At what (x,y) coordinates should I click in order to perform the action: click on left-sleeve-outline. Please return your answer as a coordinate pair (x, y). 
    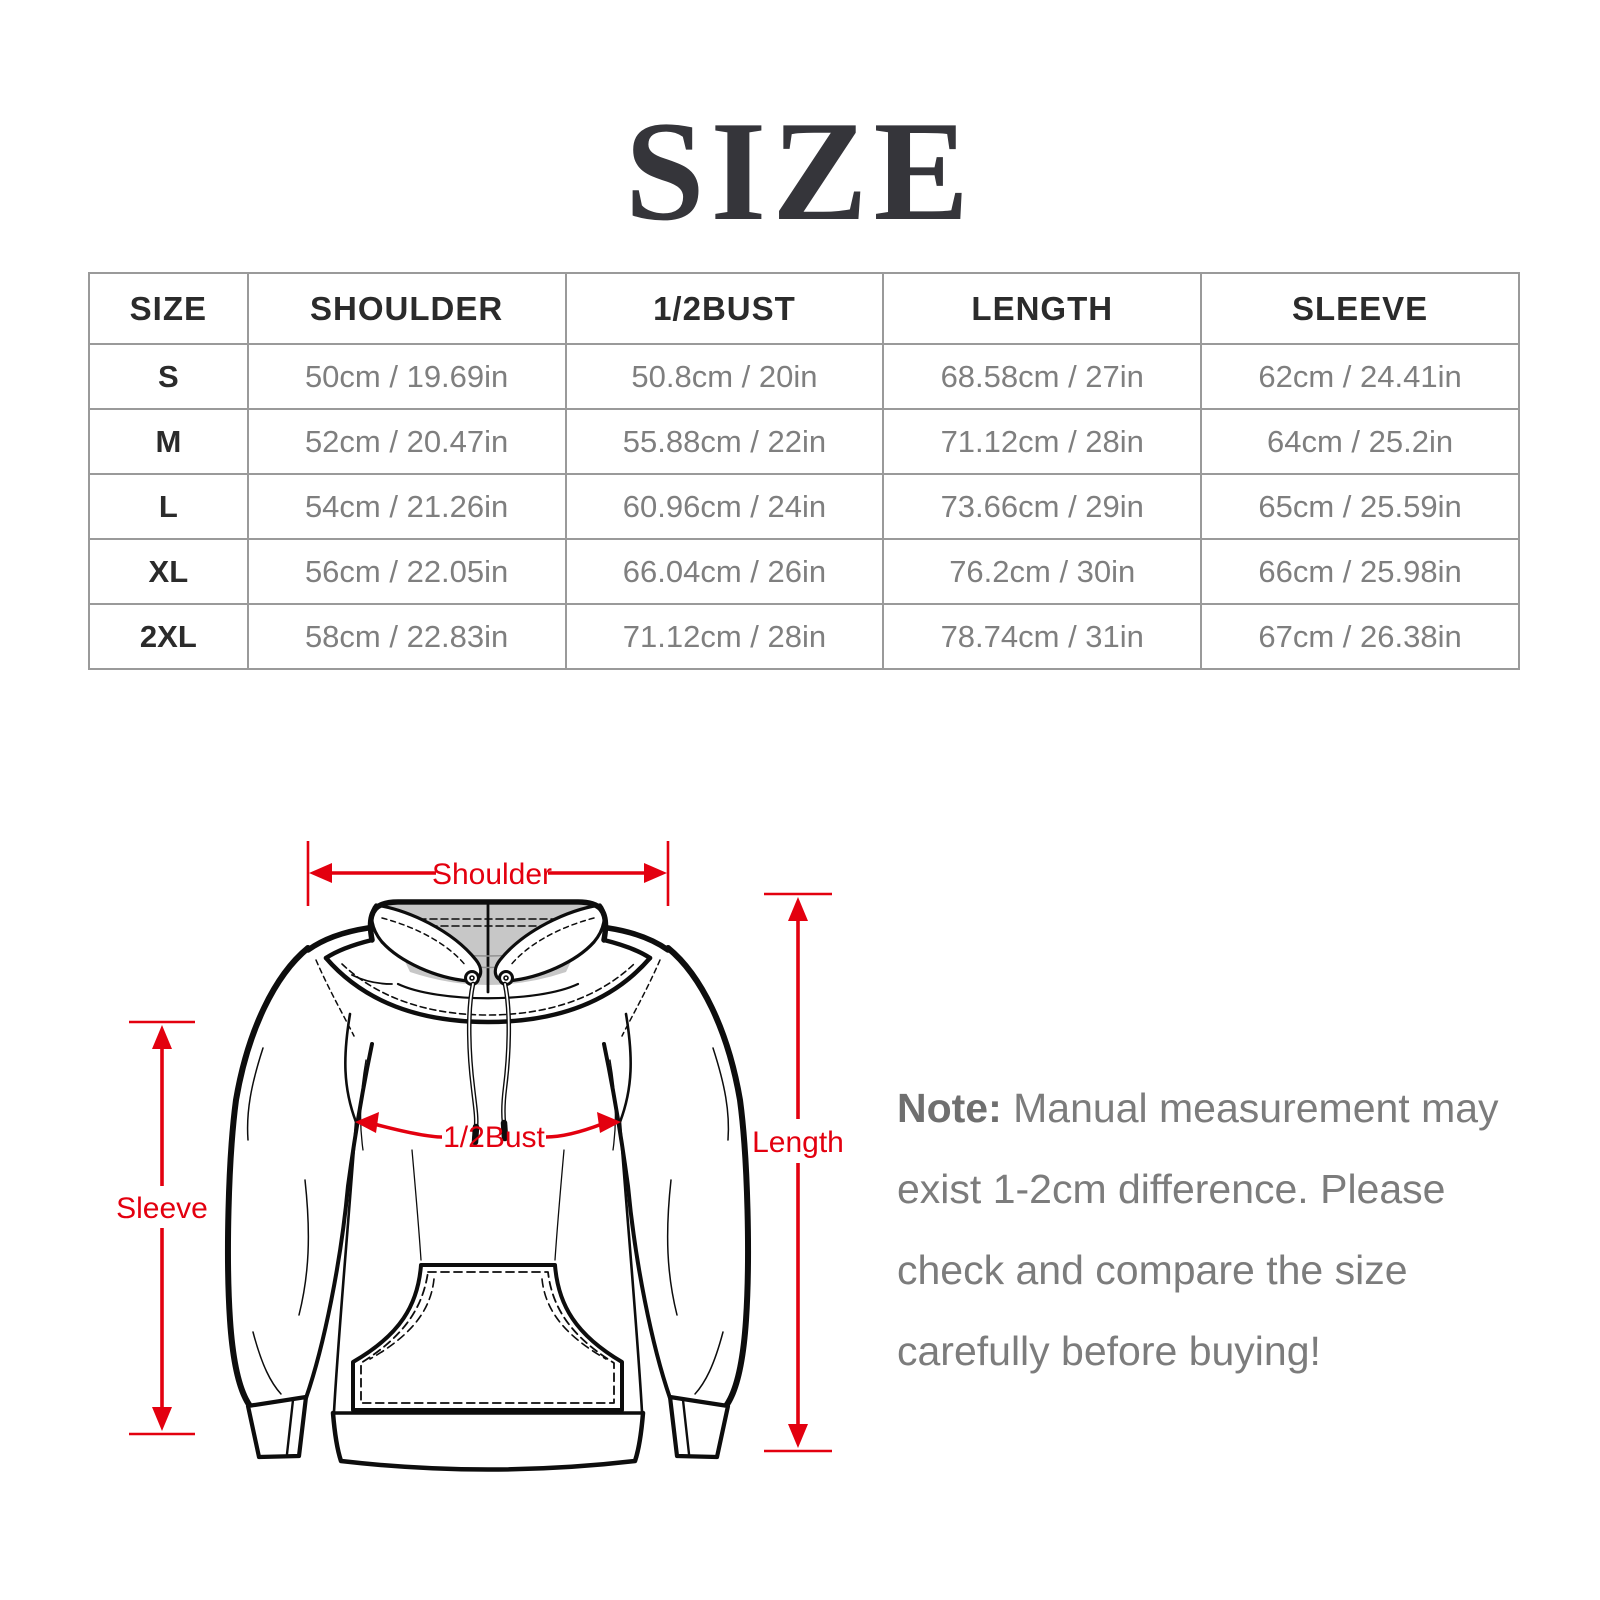
    Looking at the image, I should click on (268, 1177).